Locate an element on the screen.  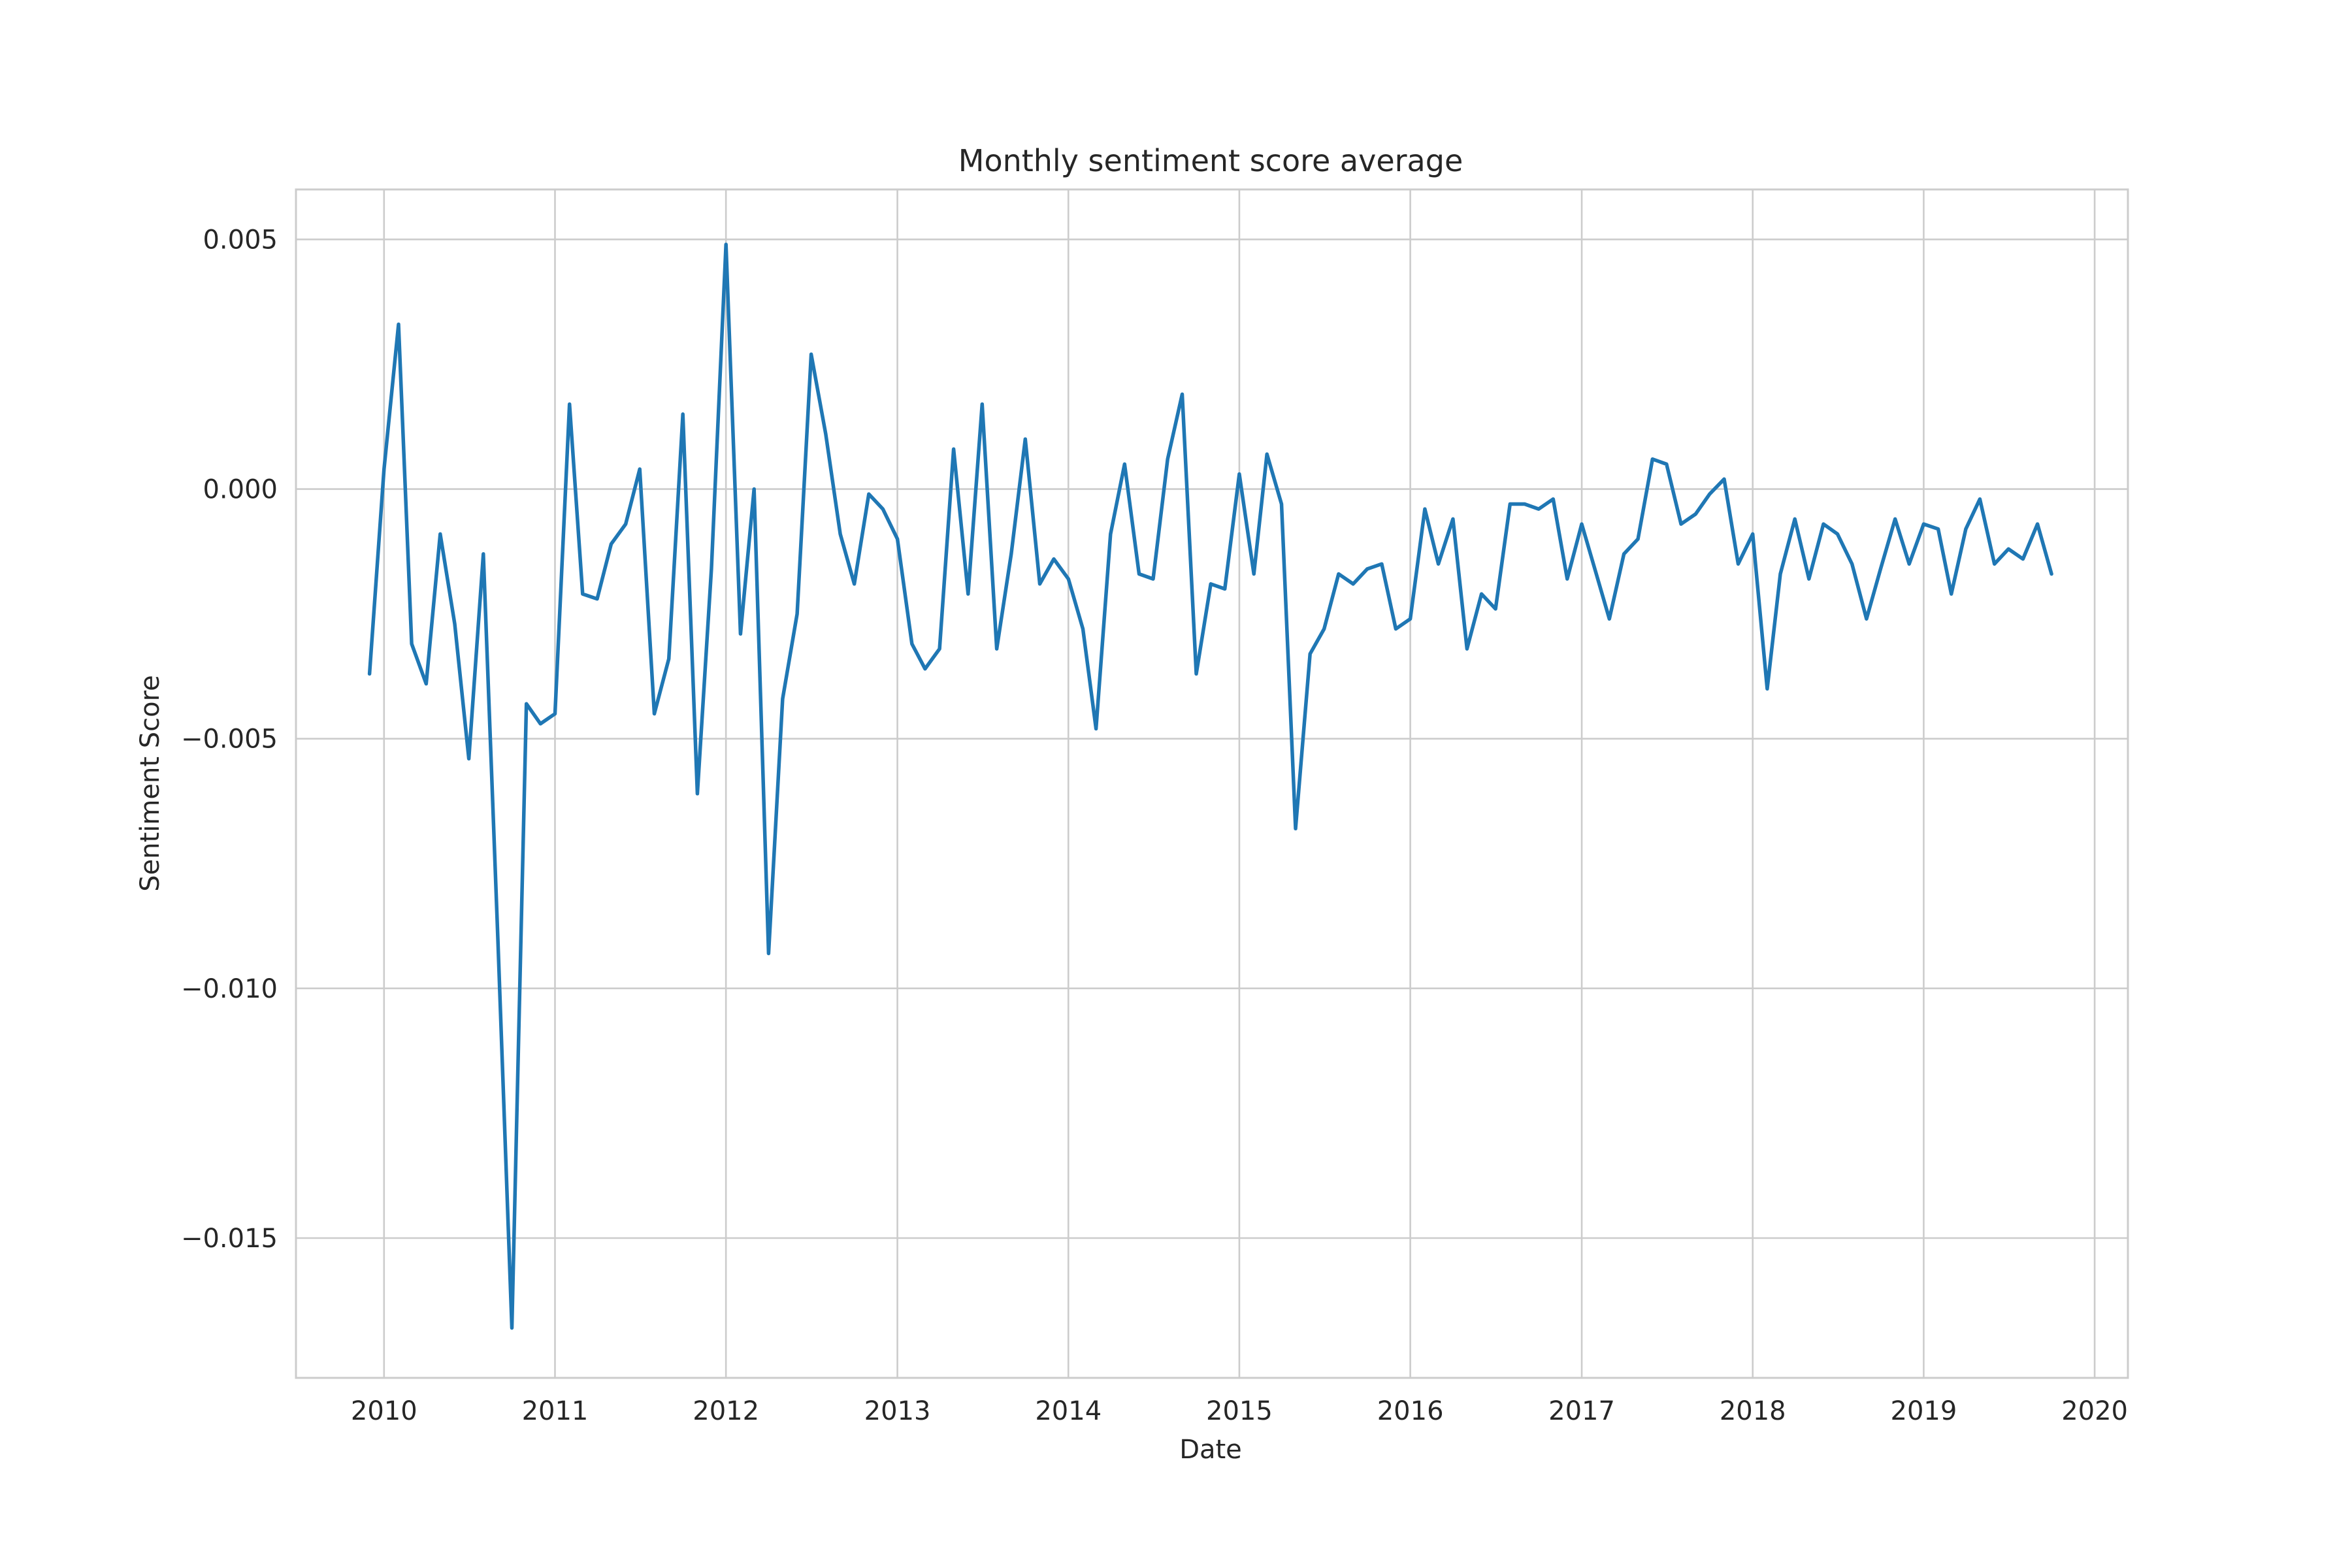
x-tick-label: 2013 is located at coordinates (897, 1411).